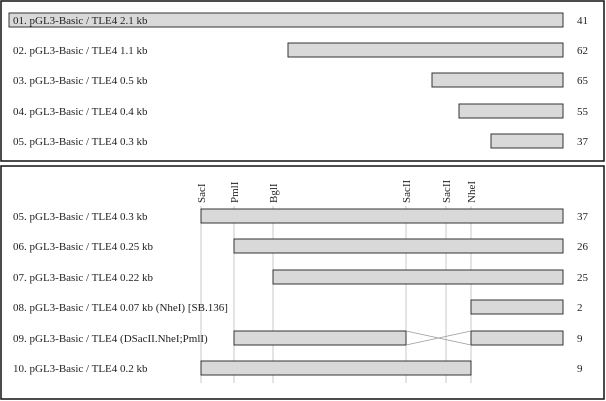 This screenshot has height=401, width=606. What do you see at coordinates (447, 191) in the screenshot?
I see `site-label-sacii-2: SacII` at bounding box center [447, 191].